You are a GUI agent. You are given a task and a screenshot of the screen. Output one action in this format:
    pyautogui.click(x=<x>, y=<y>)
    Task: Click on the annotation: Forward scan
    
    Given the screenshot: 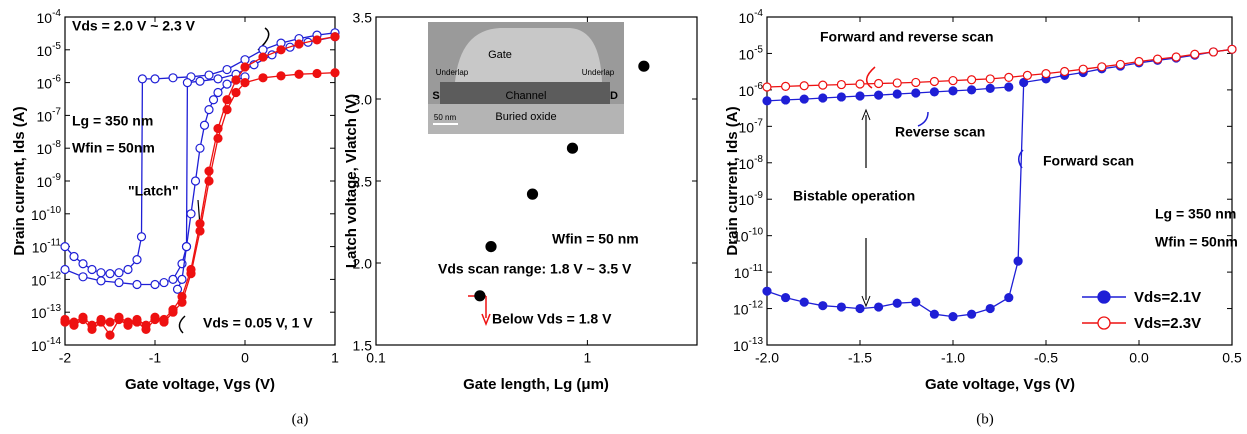 What is the action you would take?
    pyautogui.click(x=1088, y=161)
    